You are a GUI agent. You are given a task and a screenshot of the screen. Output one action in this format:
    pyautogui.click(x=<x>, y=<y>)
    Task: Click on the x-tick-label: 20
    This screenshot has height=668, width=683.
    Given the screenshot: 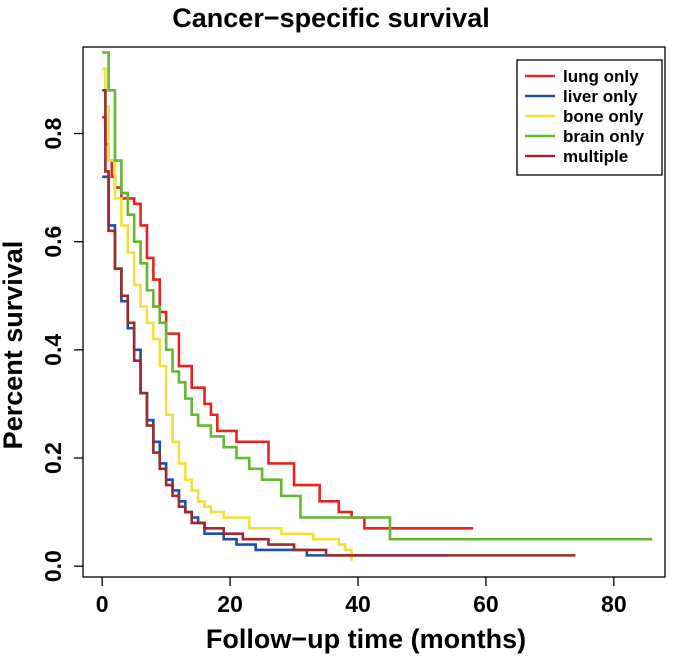 What is the action you would take?
    pyautogui.click(x=230, y=604)
    